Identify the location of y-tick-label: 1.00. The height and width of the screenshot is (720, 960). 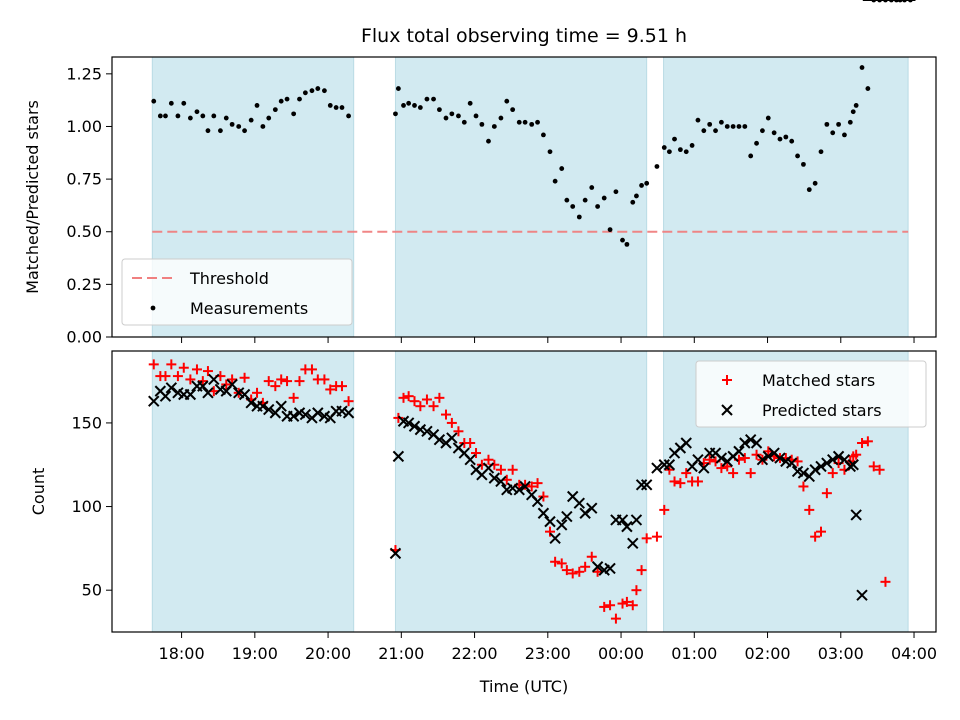
(84, 126).